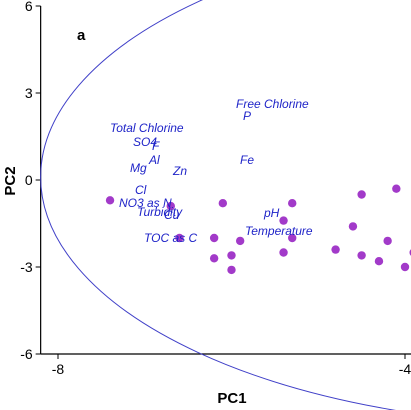 Image resolution: width=411 pixels, height=410 pixels. Describe the element at coordinates (272, 104) in the screenshot. I see `loading-label: Free Chlorine` at that location.